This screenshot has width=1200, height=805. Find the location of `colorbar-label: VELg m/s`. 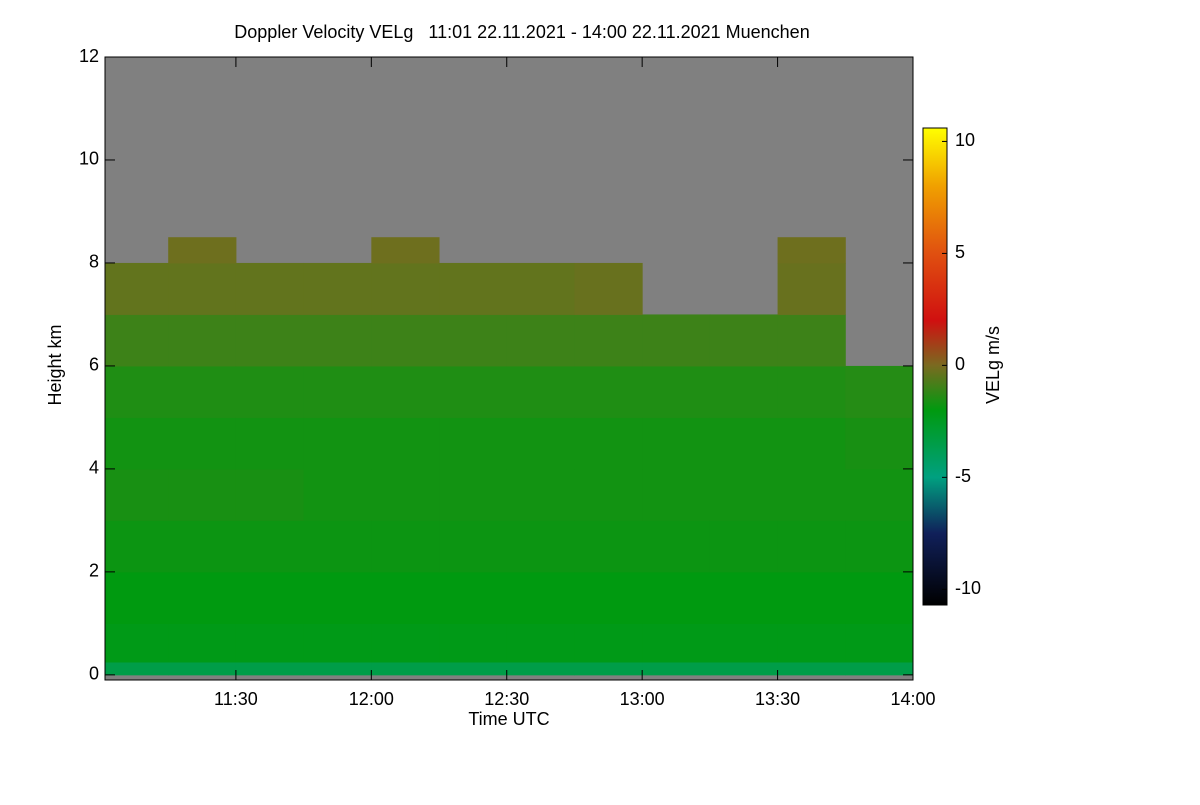

colorbar-label: VELg m/s is located at coordinates (993, 365).